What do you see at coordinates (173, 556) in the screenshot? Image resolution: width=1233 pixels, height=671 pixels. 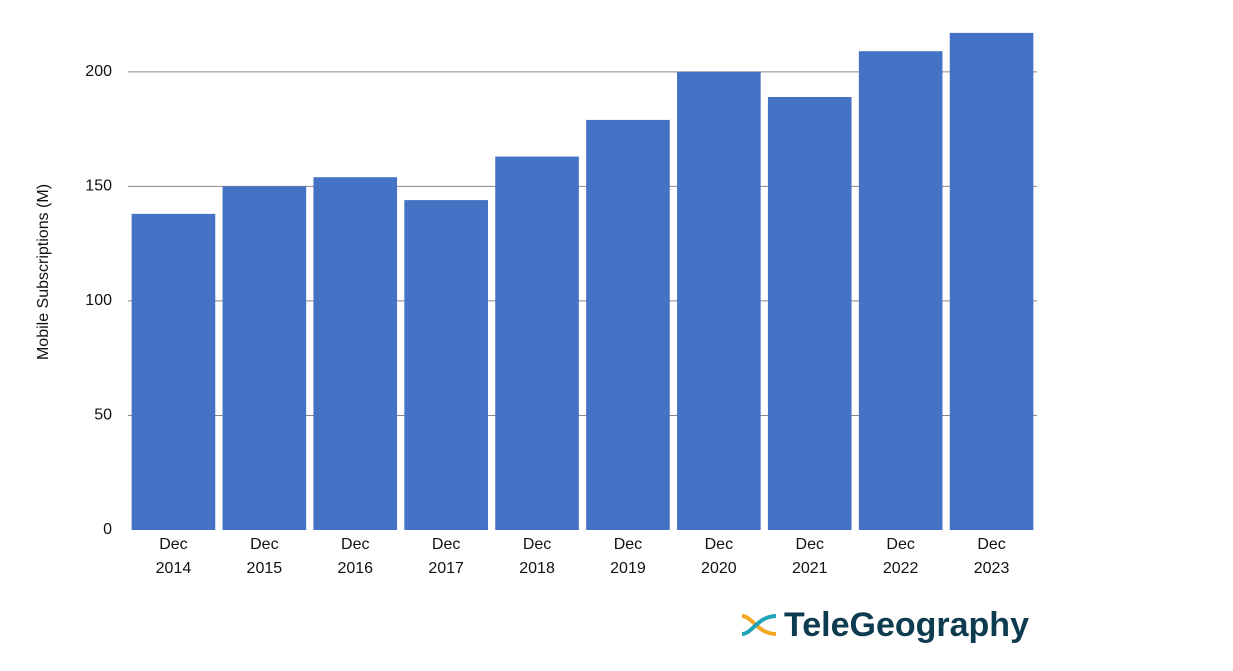 I see `x-tick-label: Dec 2014` at bounding box center [173, 556].